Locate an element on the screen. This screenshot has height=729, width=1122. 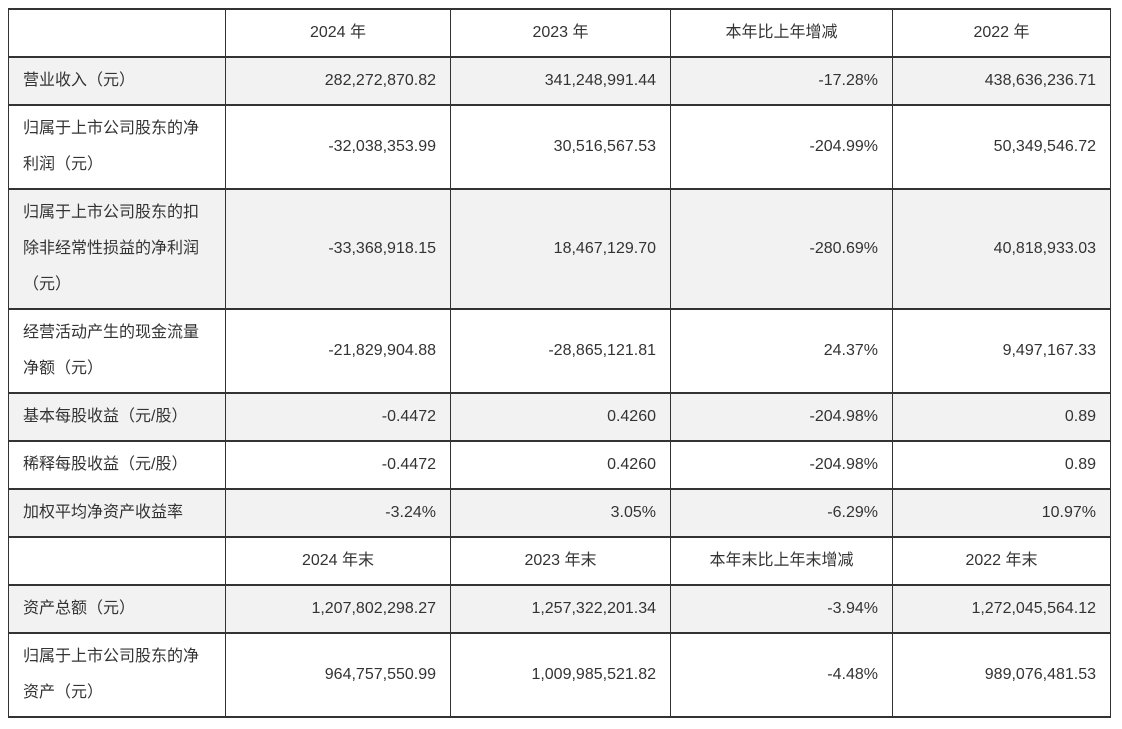
value-2023: 18,467,129.70 is located at coordinates (560, 249).